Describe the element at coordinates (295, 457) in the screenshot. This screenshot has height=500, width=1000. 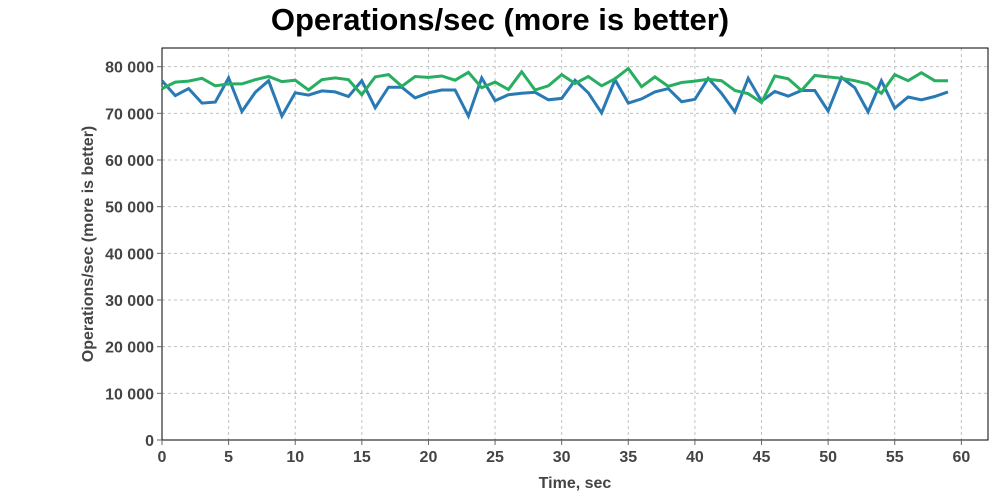
I see `x-tick-label: 10` at that location.